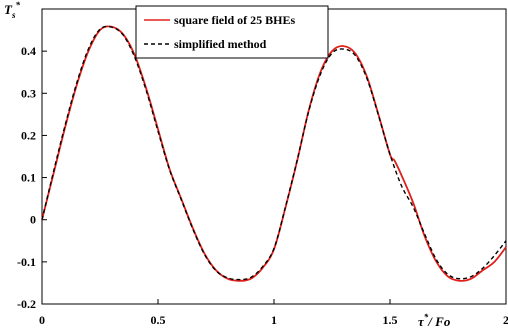  I want to click on legend-box, so click(232, 32).